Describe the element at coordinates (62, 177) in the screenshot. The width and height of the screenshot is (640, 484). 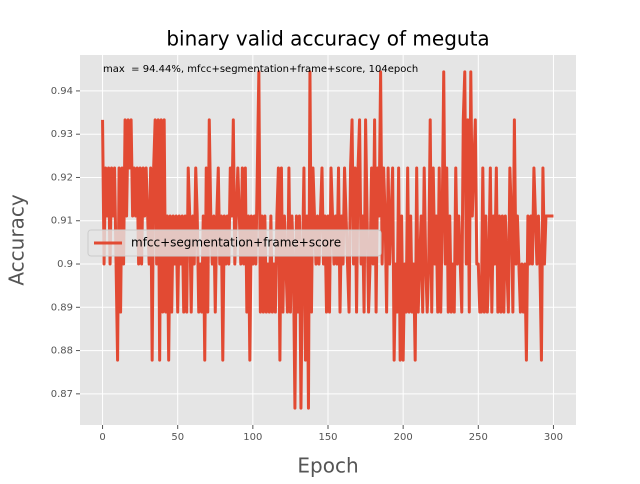
I see `y-tick-label: 0.92` at that location.